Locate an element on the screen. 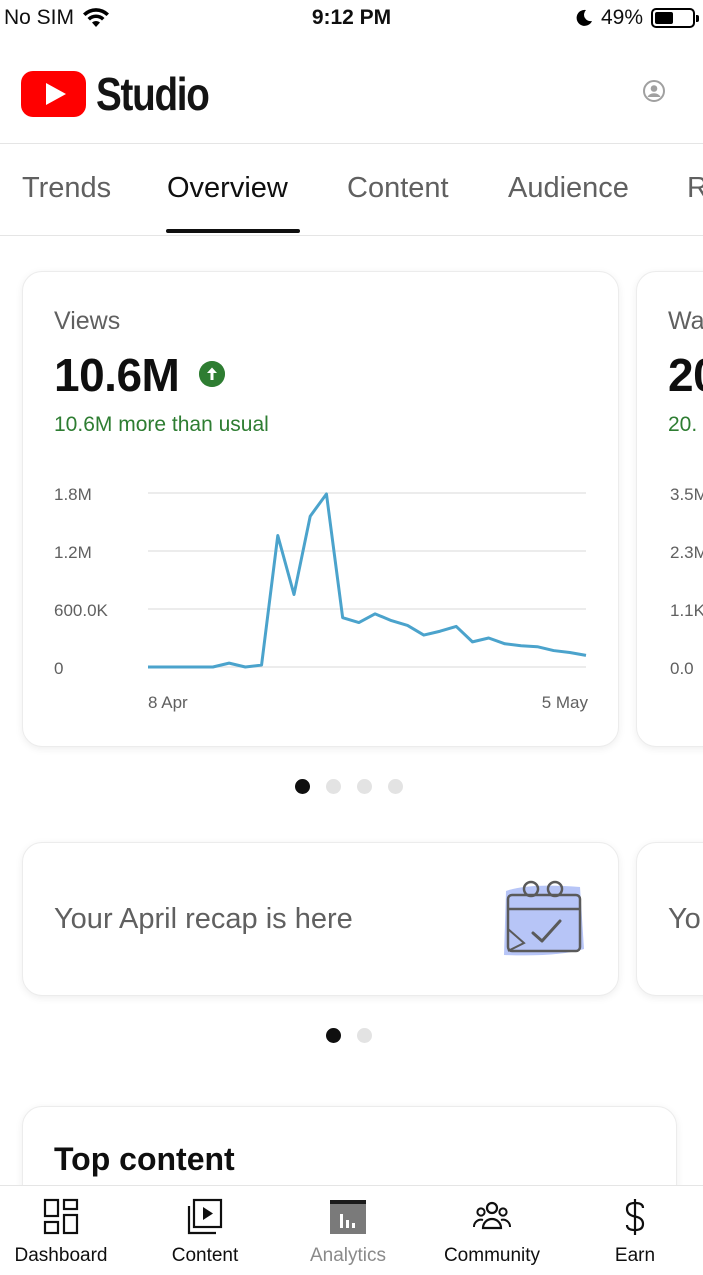  watch-time-card: Wa 20 20. 3.5M 2.3M 1.1K 0.0 is located at coordinates (669, 509).